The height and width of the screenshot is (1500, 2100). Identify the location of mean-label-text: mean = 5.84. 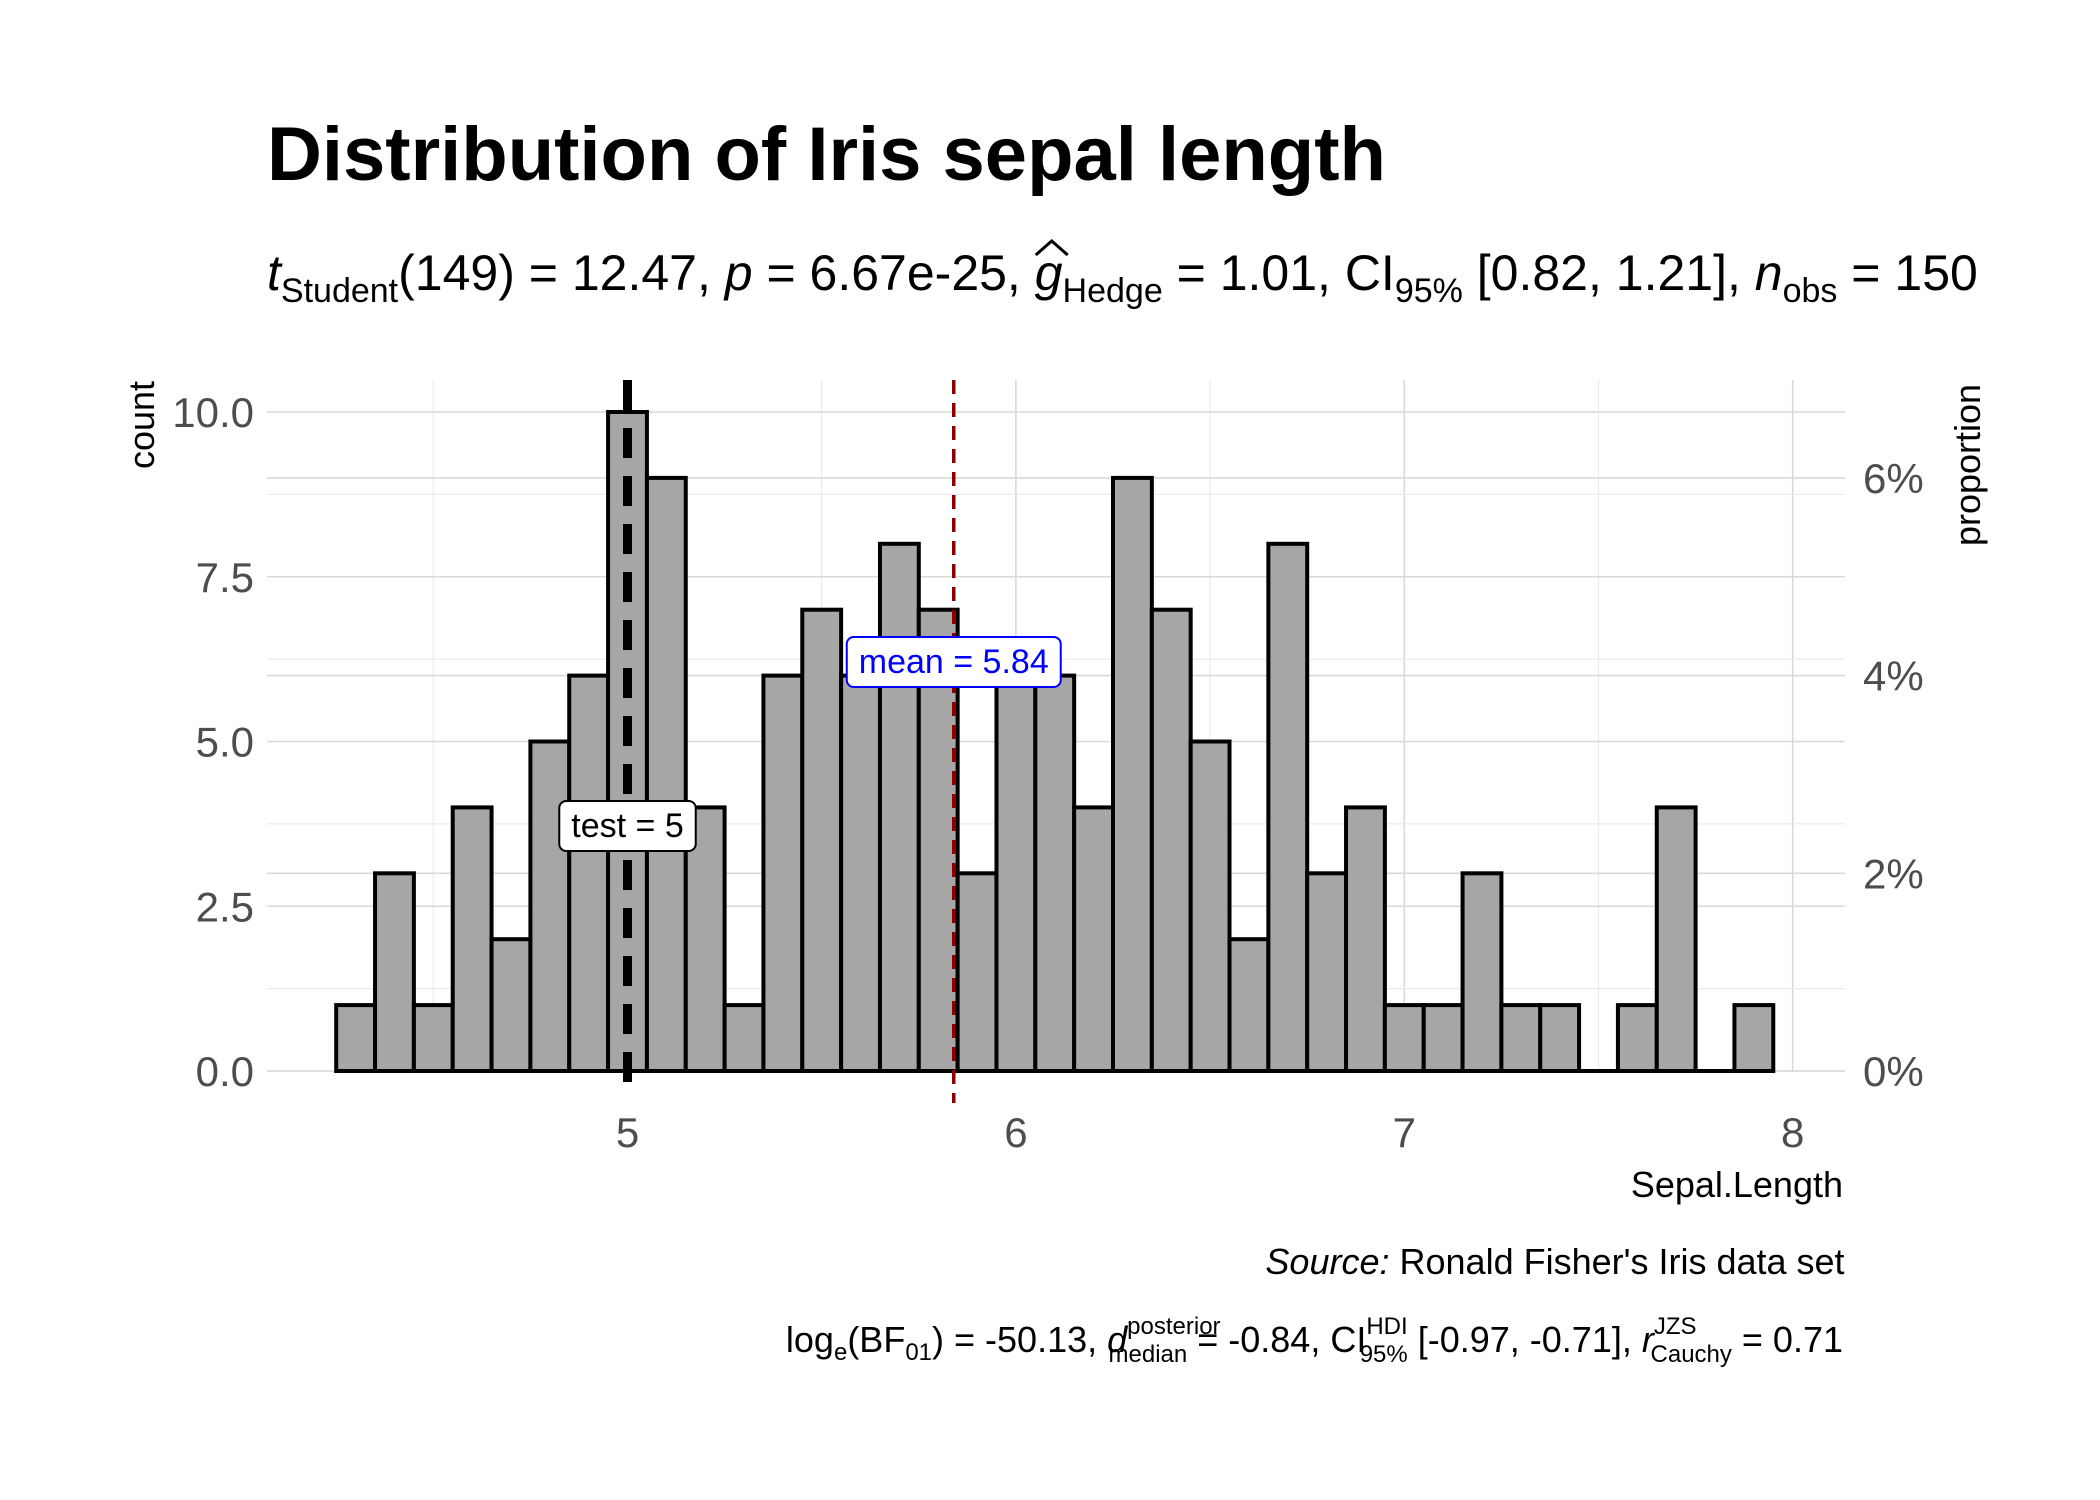
(954, 662).